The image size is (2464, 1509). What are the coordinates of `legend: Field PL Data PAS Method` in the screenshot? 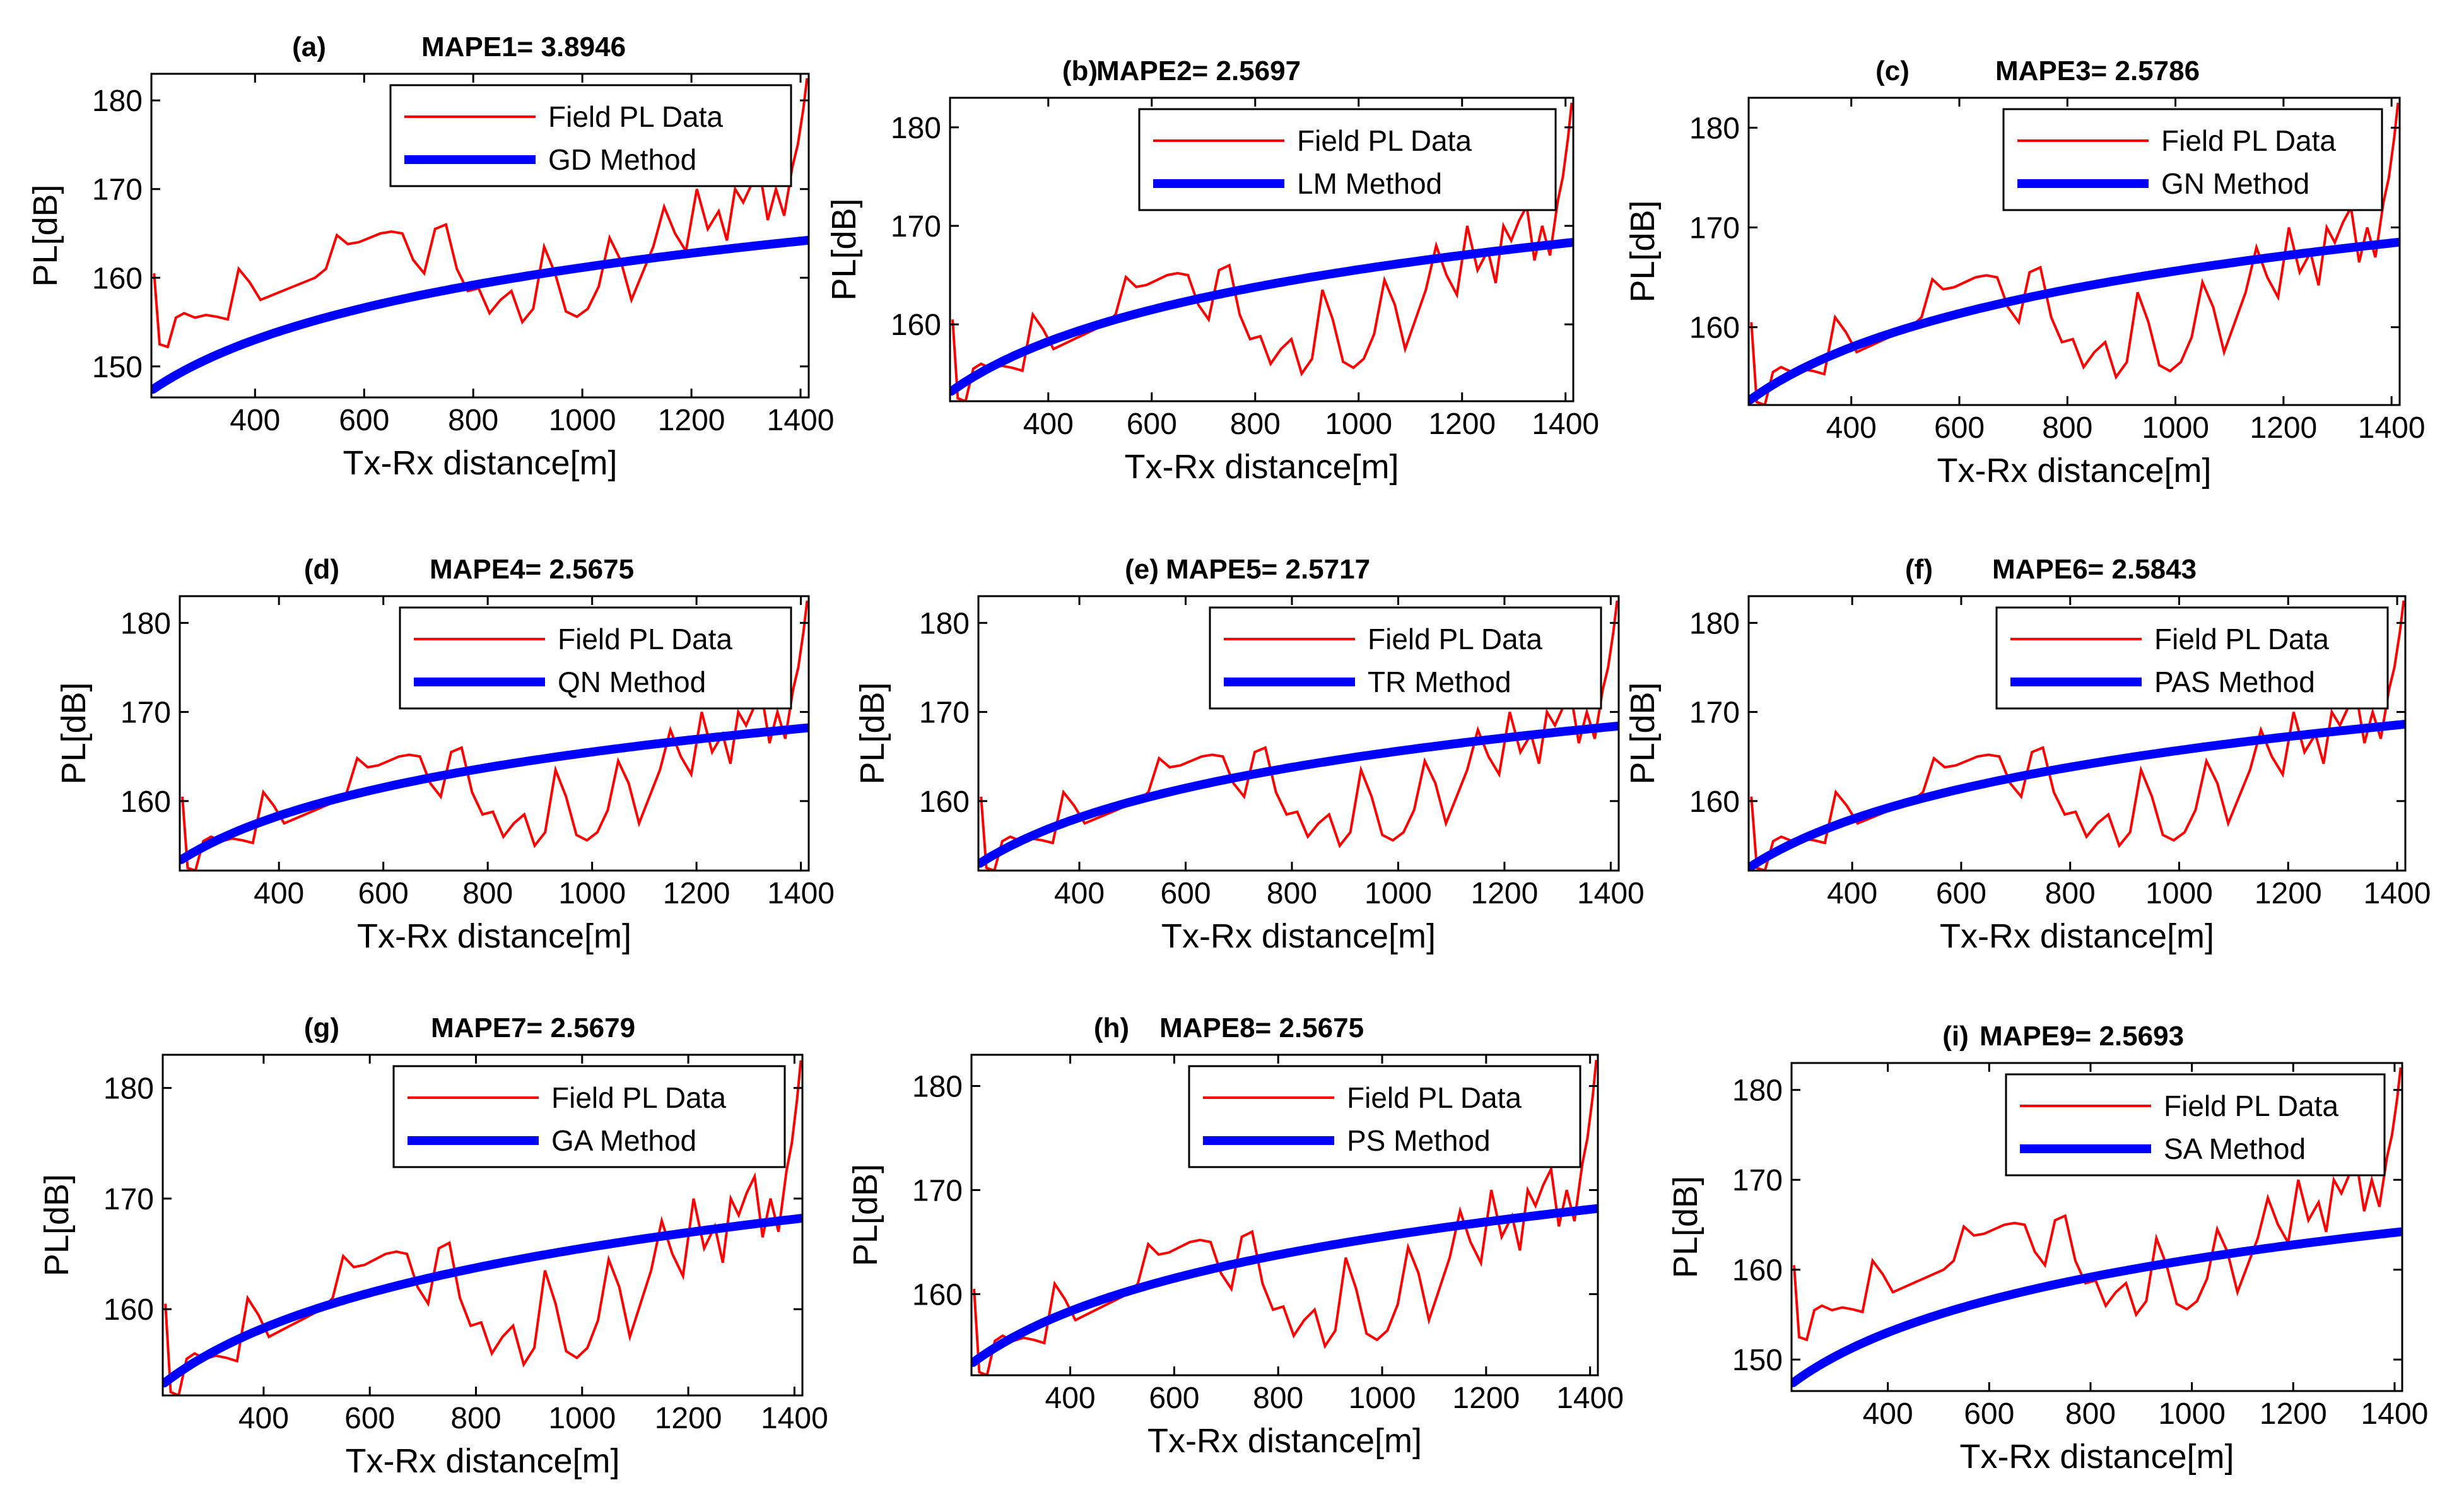 It's located at (2192, 658).